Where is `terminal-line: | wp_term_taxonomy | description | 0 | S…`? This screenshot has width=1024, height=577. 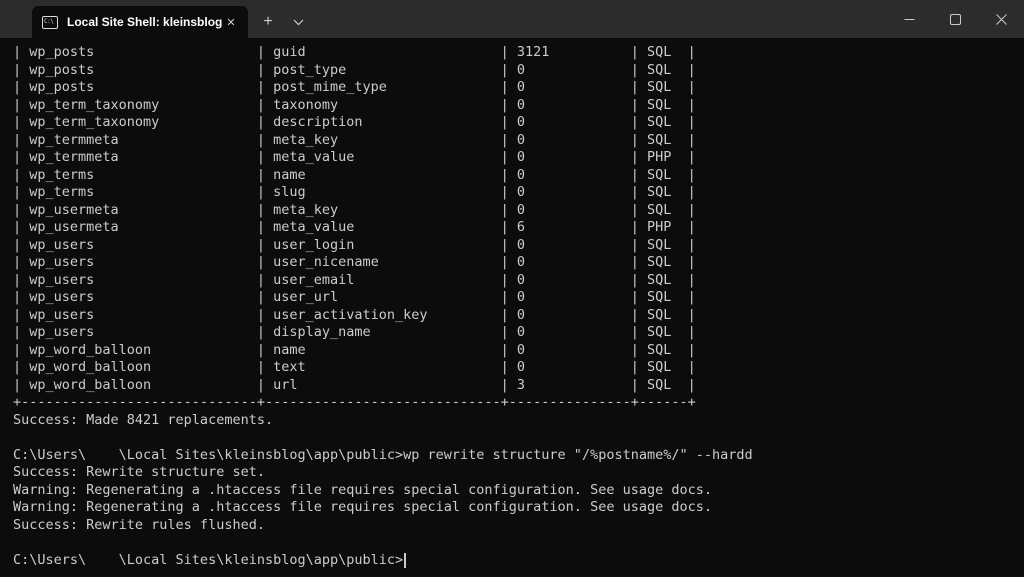 terminal-line: | wp_term_taxonomy | description | 0 | S… is located at coordinates (354, 122).